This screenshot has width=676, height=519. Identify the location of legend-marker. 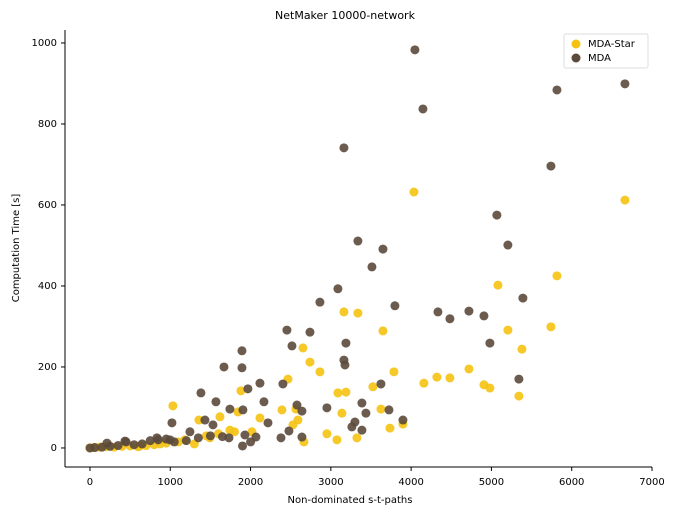
(576, 44).